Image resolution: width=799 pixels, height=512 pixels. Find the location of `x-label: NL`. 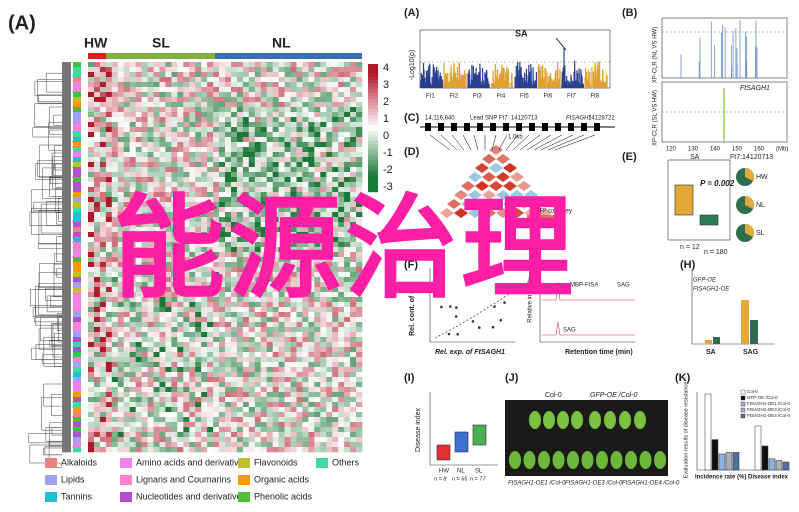

x-label: NL is located at coordinates (461, 472).